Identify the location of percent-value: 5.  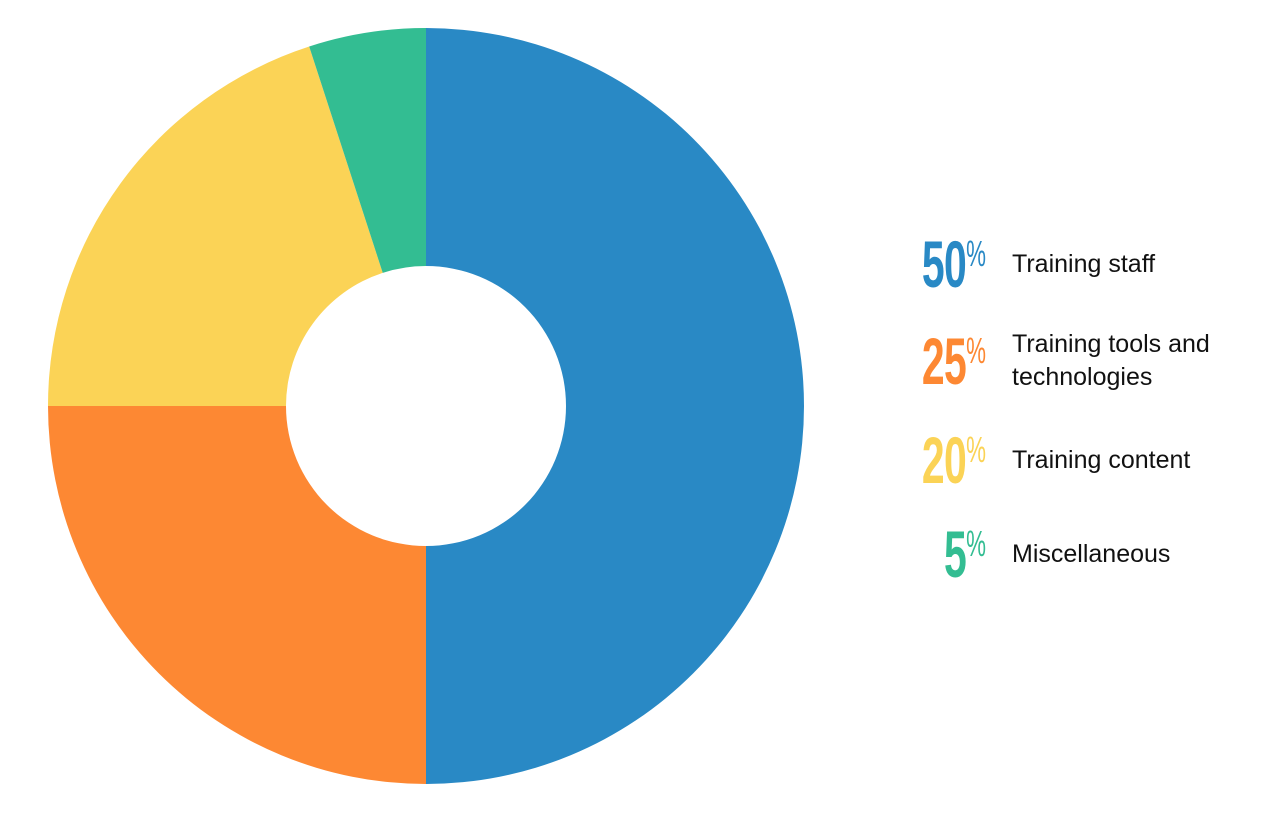
(955, 554).